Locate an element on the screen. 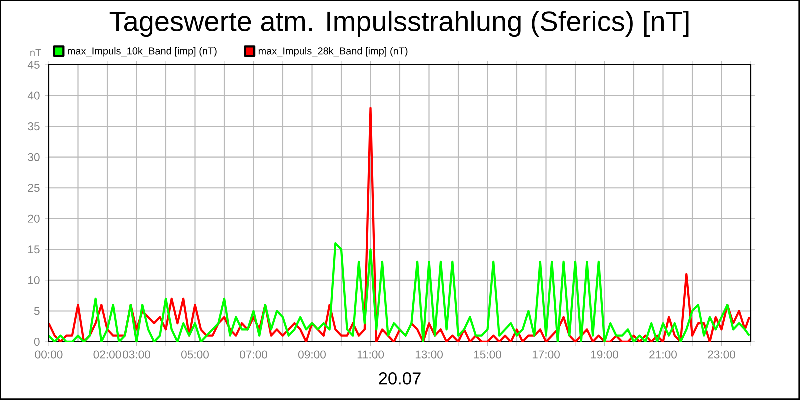 The width and height of the screenshot is (800, 400). y-axis-title: nT is located at coordinates (36, 52).